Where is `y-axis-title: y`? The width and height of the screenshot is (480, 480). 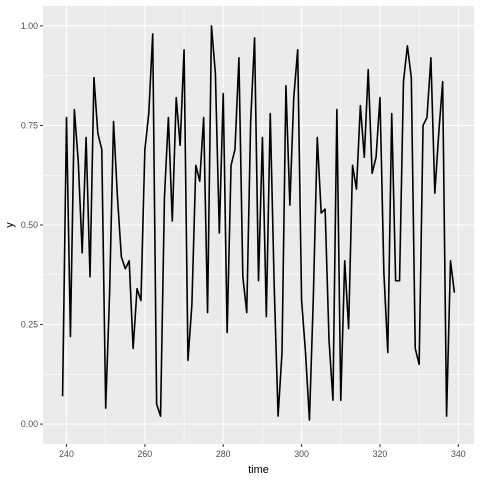 y-axis-title: y is located at coordinates (10, 225).